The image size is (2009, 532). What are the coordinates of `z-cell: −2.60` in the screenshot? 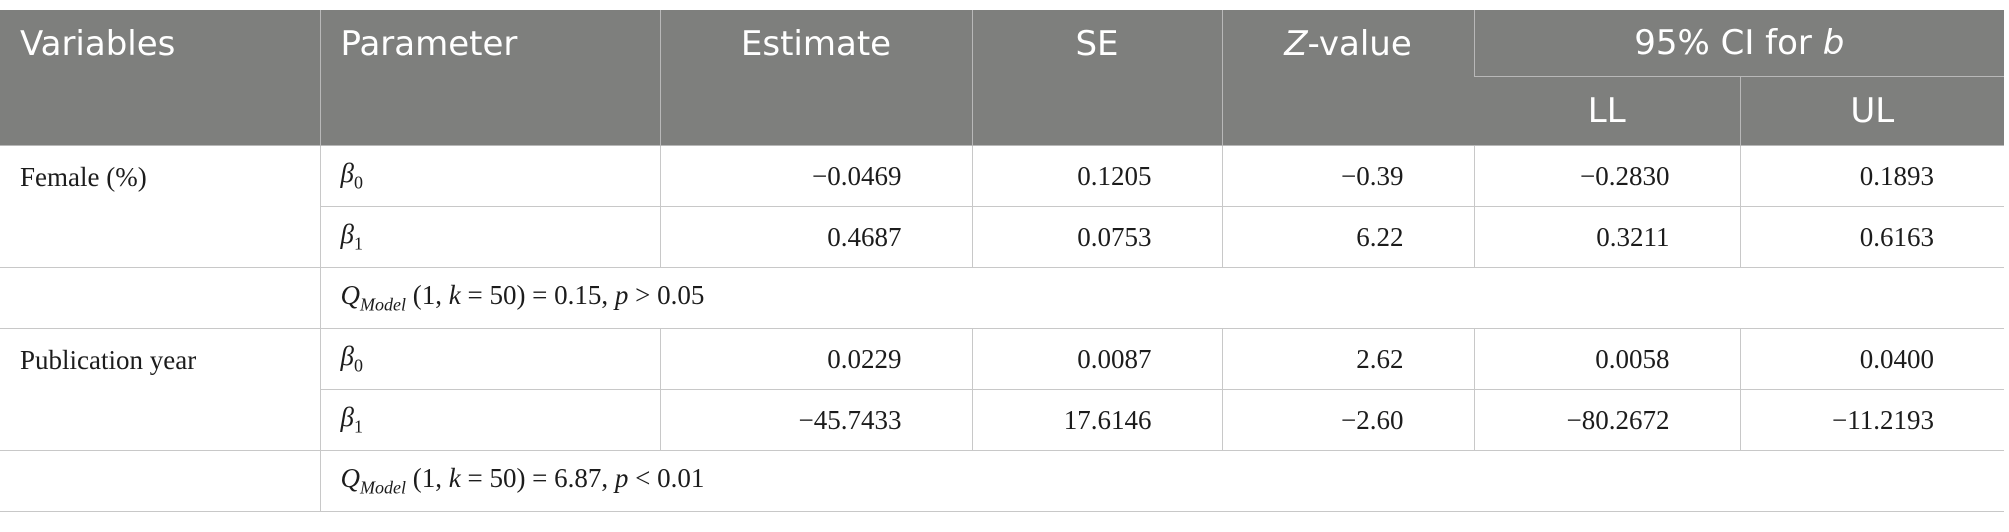 It's located at (1348, 420).